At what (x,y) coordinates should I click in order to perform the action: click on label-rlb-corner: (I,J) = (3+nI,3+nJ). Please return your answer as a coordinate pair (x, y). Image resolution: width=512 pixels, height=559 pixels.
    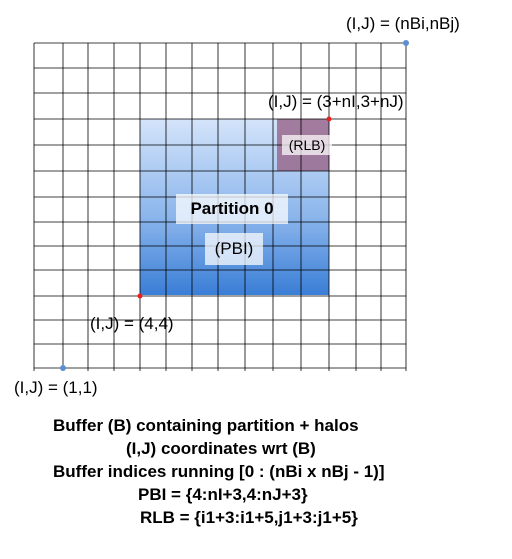
    Looking at the image, I should click on (336, 101).